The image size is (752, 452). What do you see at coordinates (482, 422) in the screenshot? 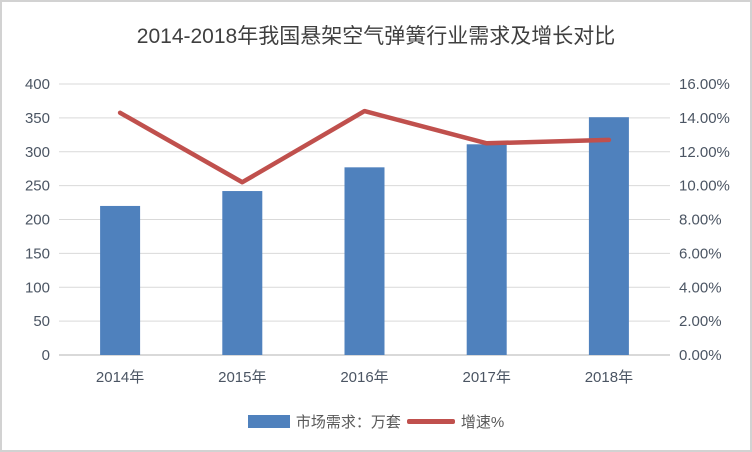
I see `legend-line-label: 增速%` at bounding box center [482, 422].